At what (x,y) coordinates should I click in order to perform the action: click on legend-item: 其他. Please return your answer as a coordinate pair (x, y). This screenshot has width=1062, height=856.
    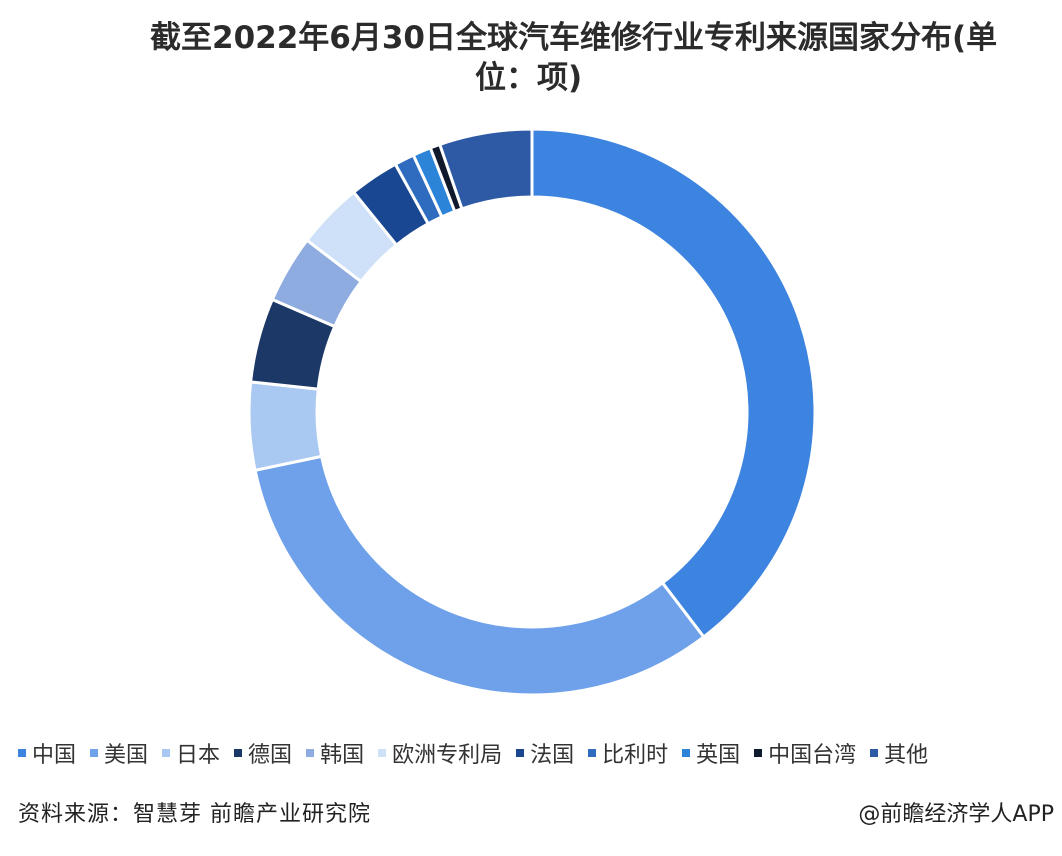
    Looking at the image, I should click on (899, 753).